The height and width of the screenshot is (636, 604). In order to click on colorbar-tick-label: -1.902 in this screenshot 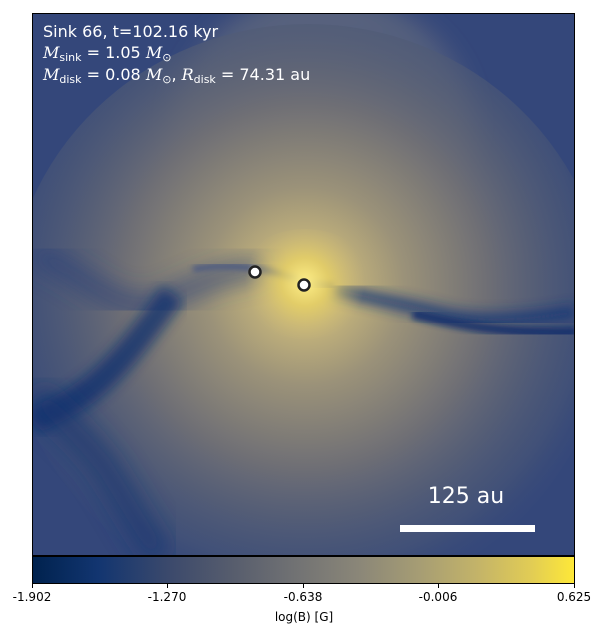, I will do `click(32, 597)`.